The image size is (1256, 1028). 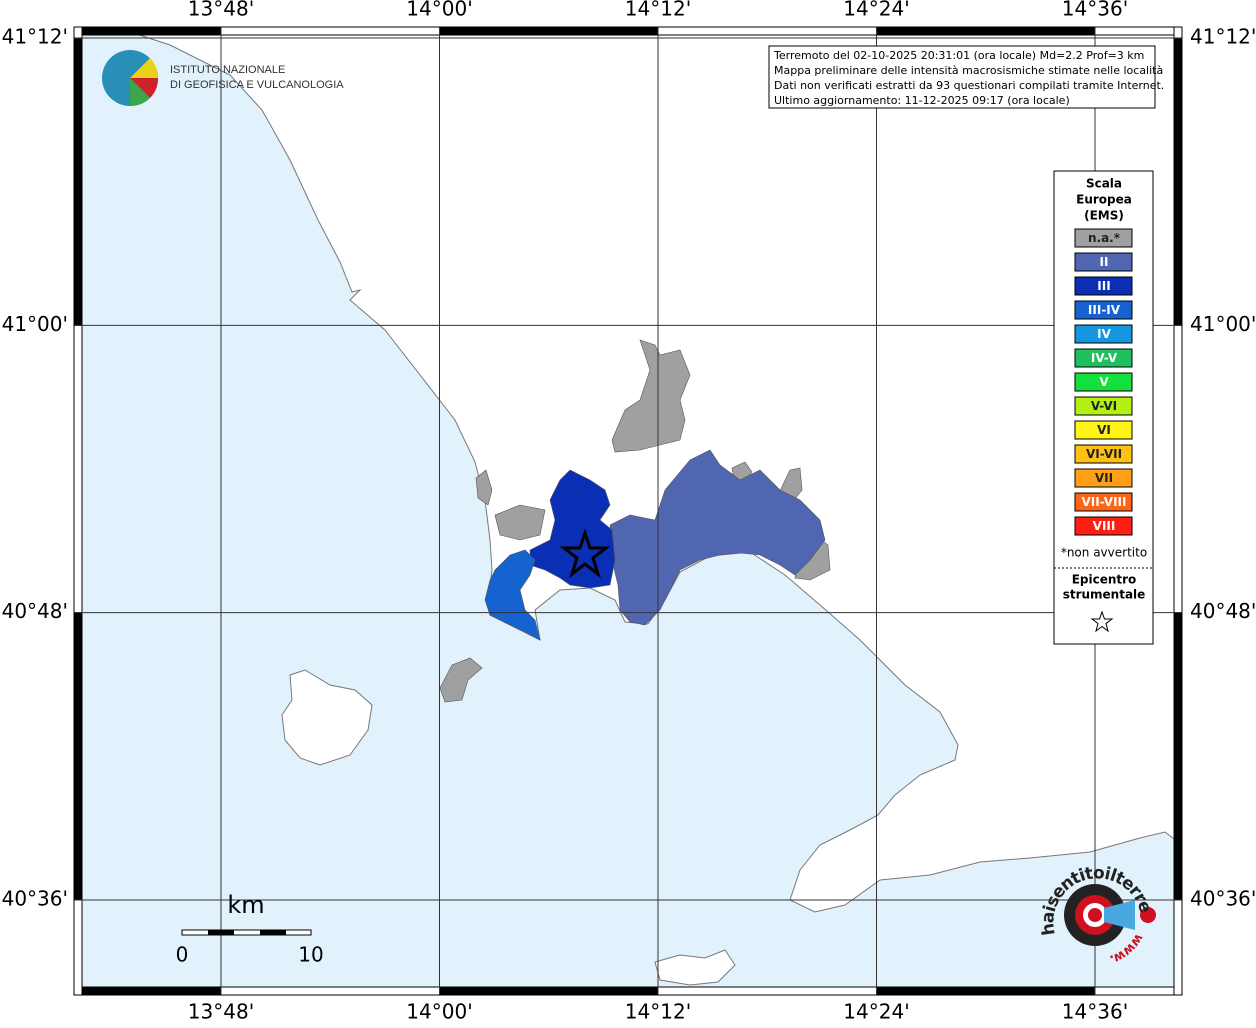 I want to click on legend-epicenter: Epicentro, so click(x=1104, y=580).